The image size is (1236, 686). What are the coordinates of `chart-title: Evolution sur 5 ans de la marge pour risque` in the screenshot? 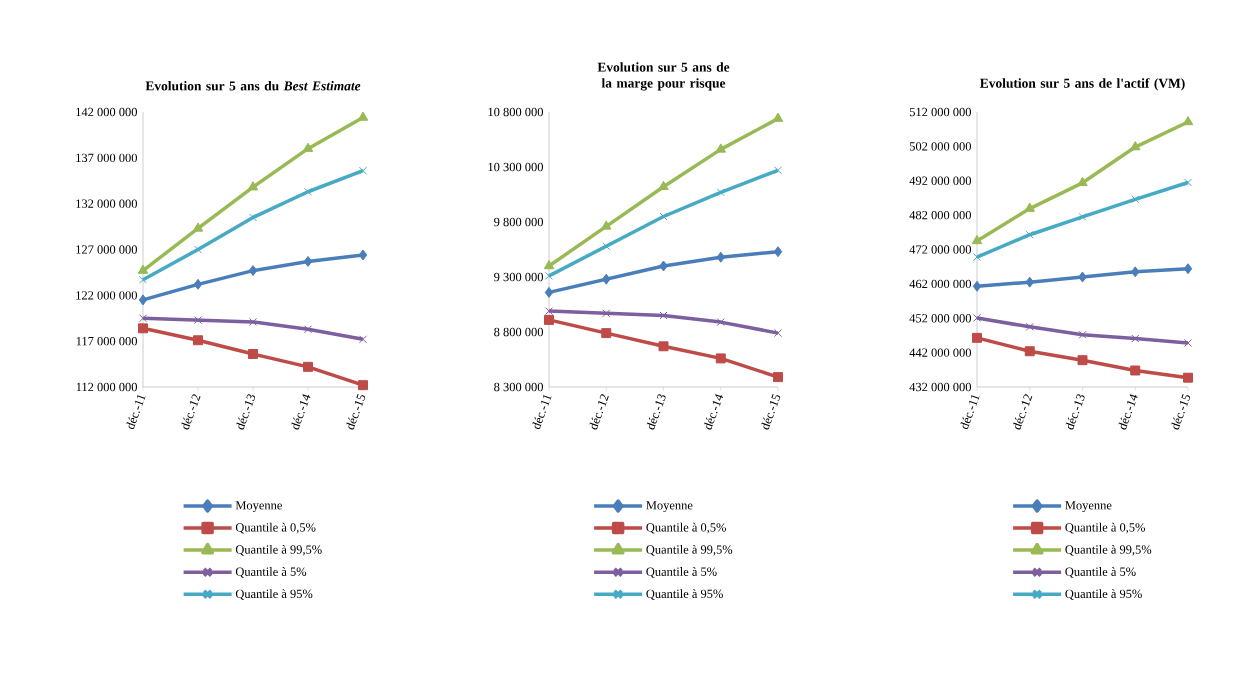 It's located at (663, 76).